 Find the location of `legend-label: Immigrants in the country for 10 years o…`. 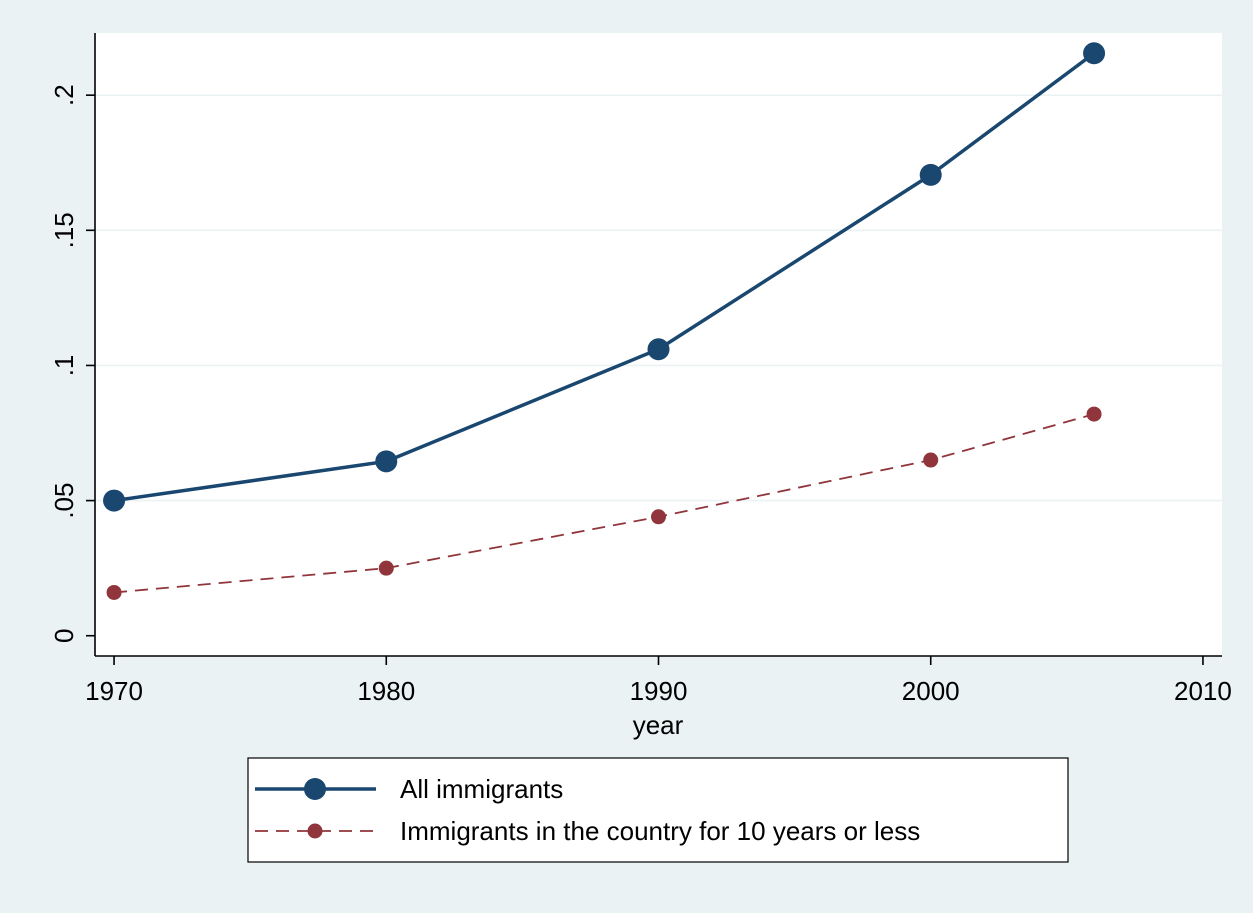

legend-label: Immigrants in the country for 10 years o… is located at coordinates (660, 831).